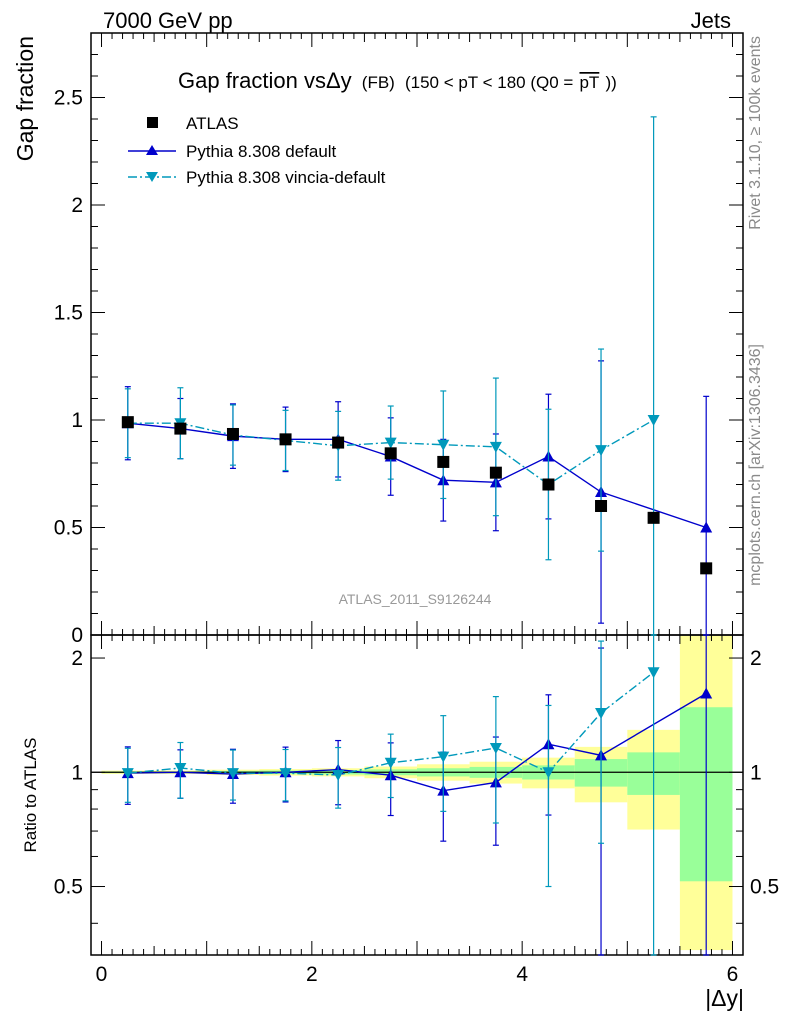 The image size is (786, 1024). I want to click on chart-title-range: (150 < pT < 180 (Q0 =, so click(489, 82).